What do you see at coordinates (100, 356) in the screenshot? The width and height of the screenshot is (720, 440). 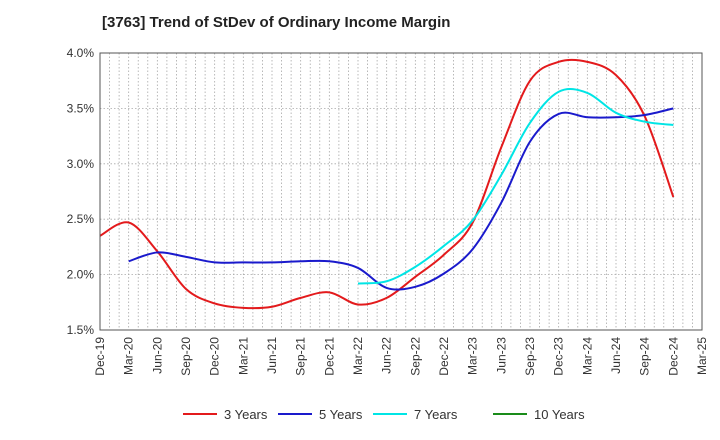 I see `x-tick-label: Dec-19` at bounding box center [100, 356].